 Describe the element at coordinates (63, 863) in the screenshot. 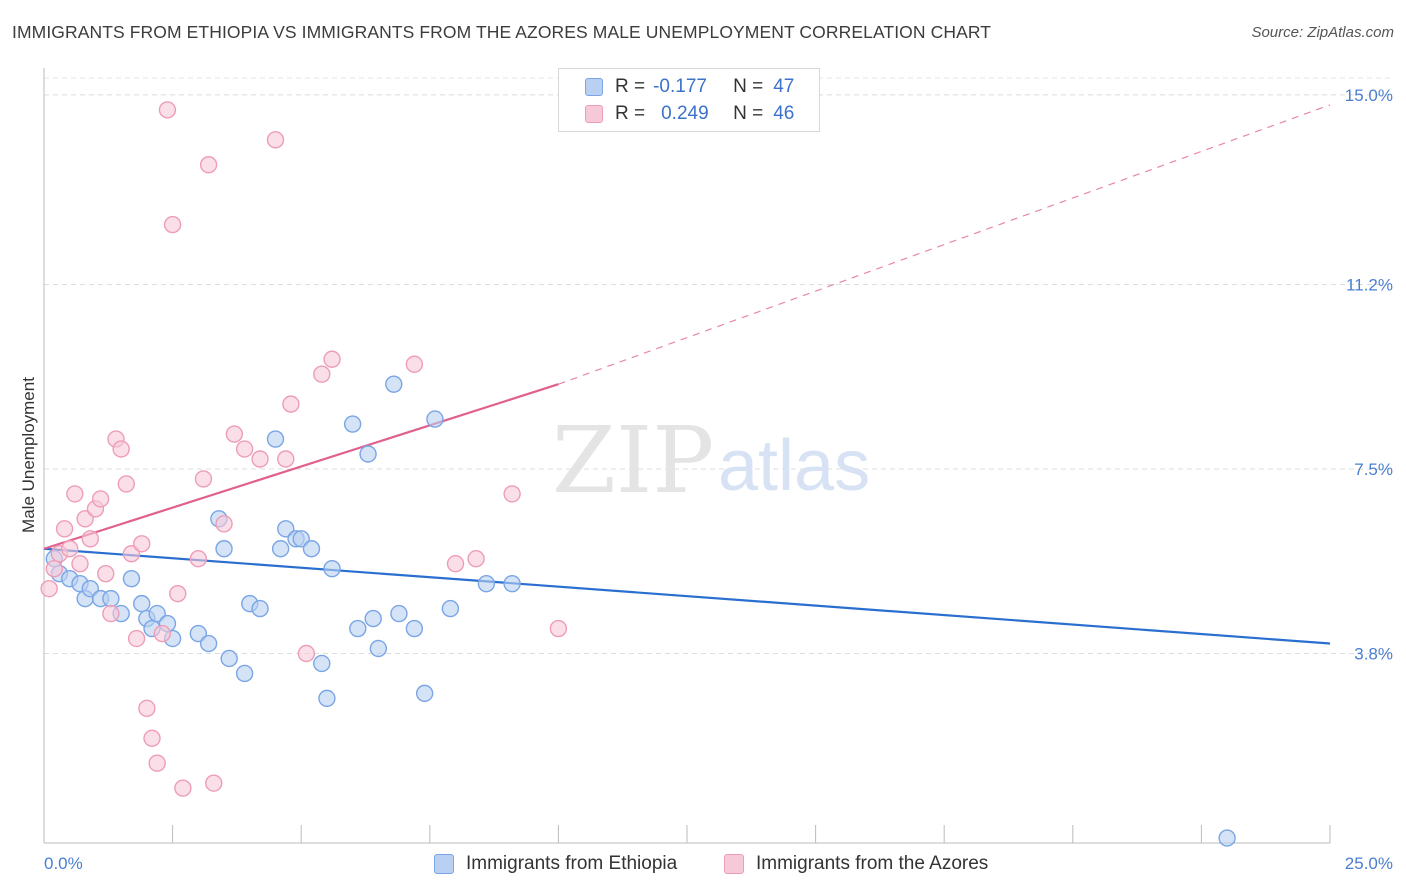

I see `x-tick-label: 0.0%` at that location.